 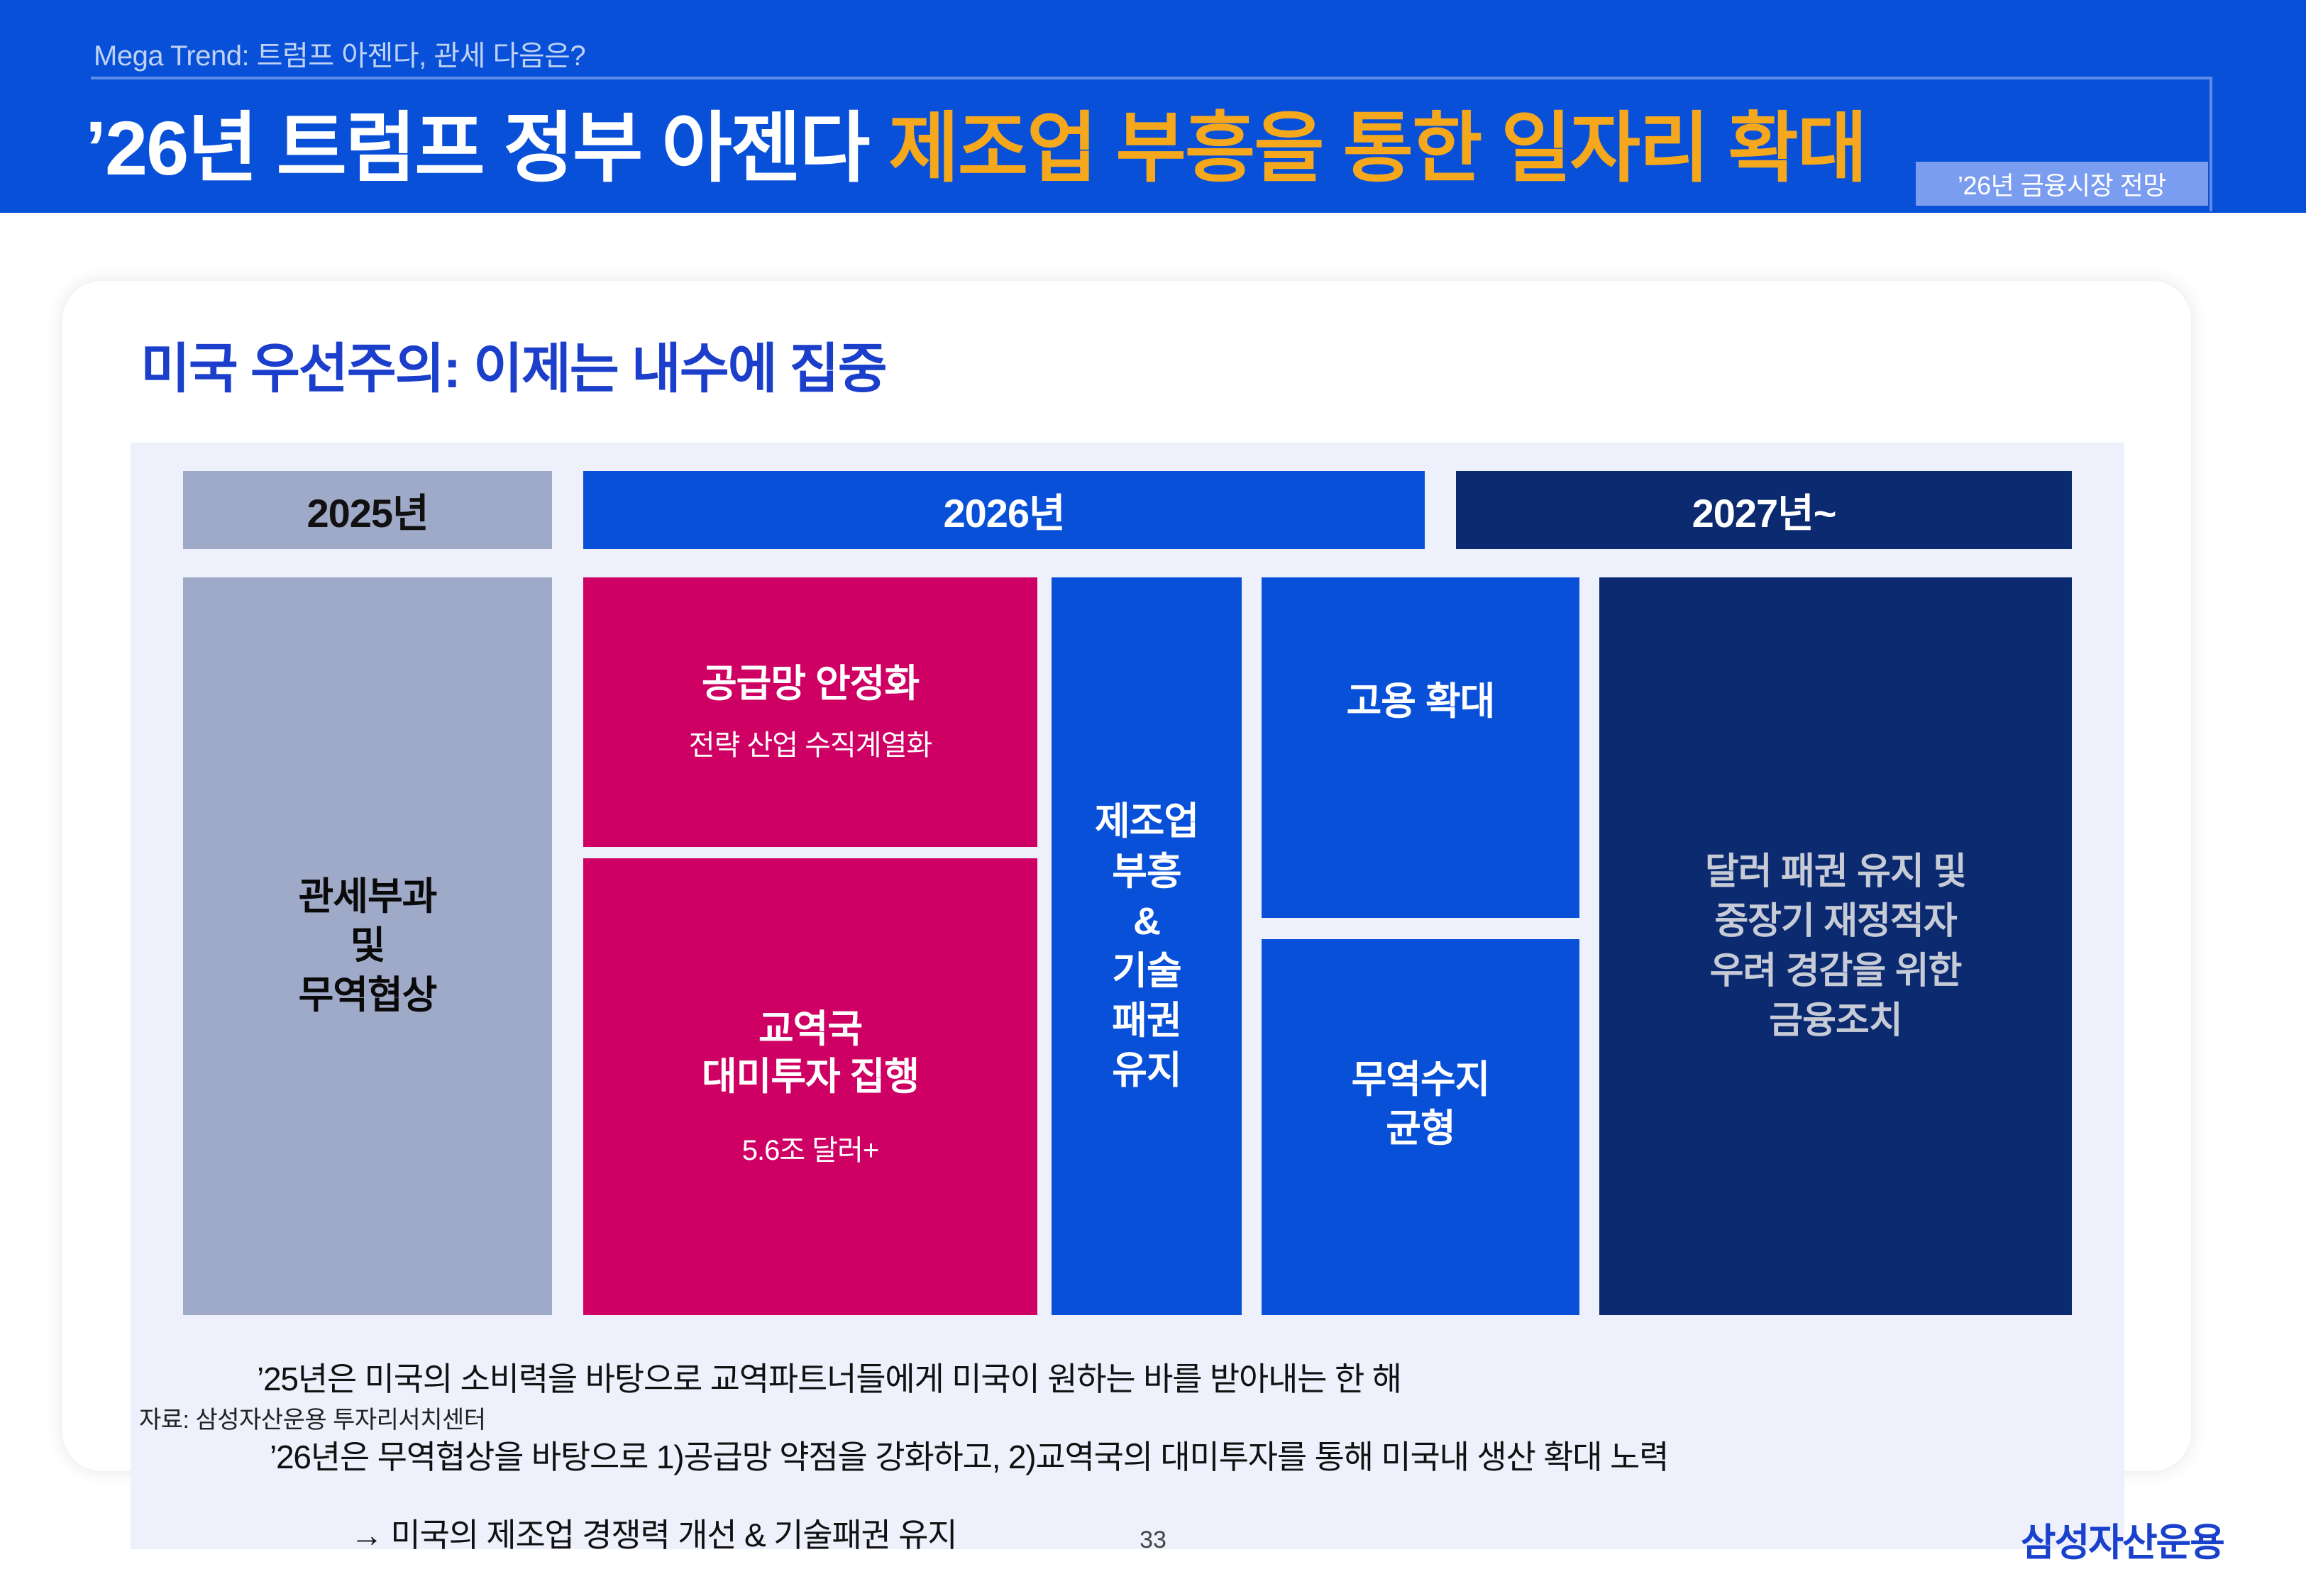 I want to click on box-trade-balance-label: 무역수지 균형, so click(x=1421, y=1104).